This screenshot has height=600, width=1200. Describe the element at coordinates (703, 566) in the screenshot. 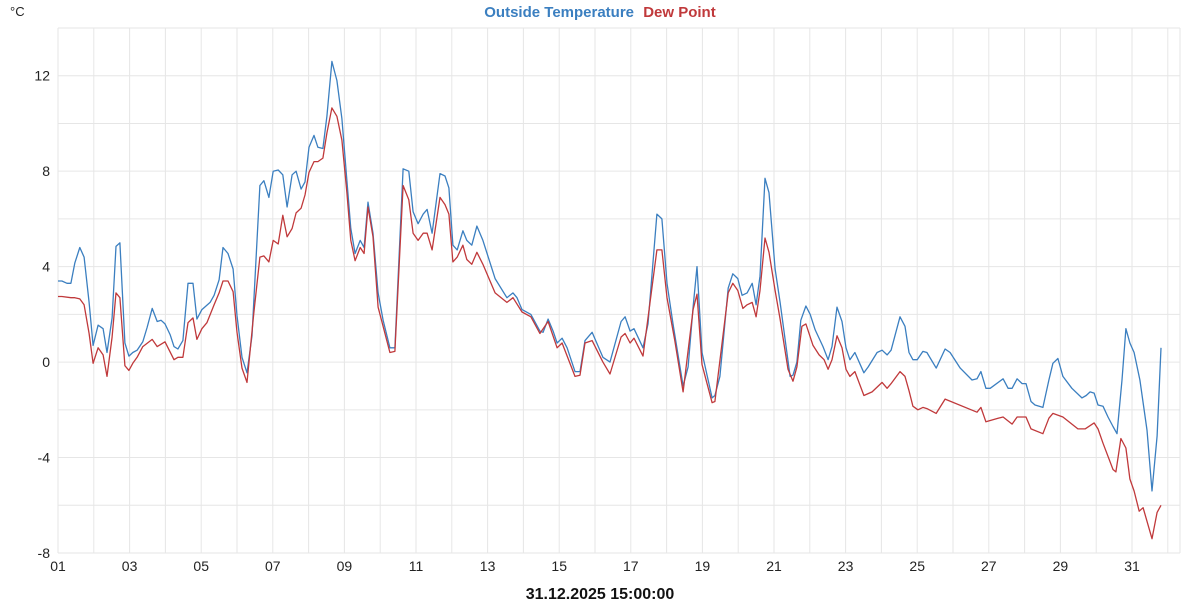

I see `x-tick-label: 19` at that location.